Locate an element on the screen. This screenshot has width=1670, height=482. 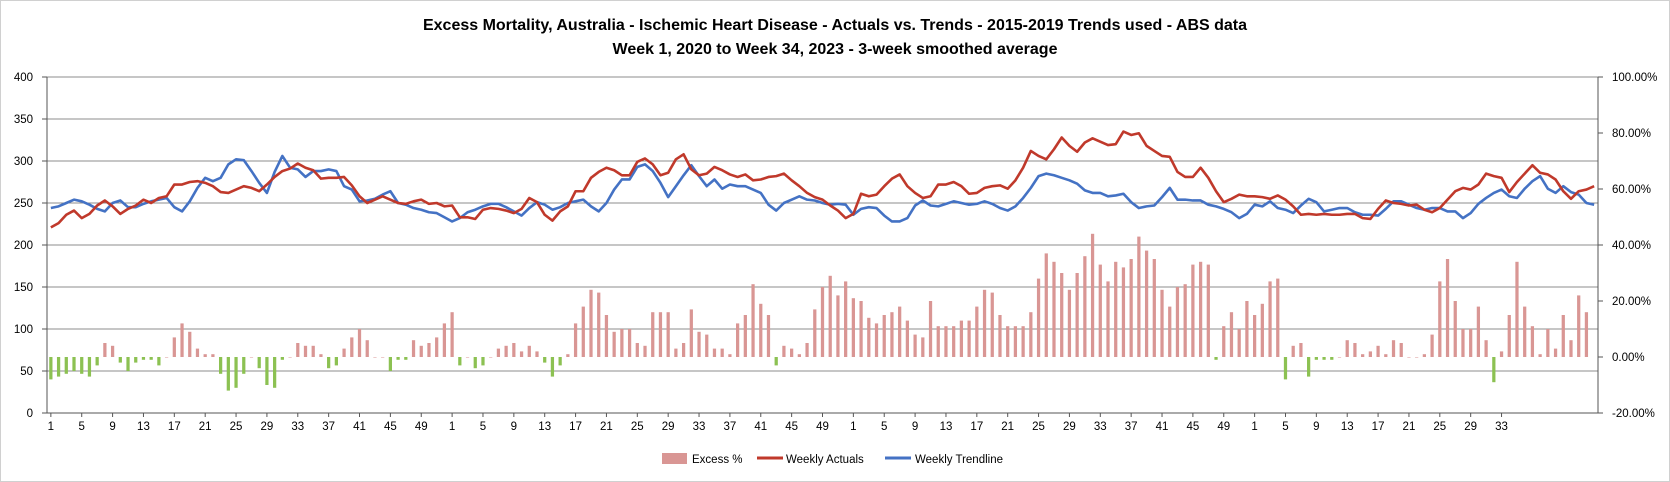
x-tick-label: 5 is located at coordinates (483, 427).